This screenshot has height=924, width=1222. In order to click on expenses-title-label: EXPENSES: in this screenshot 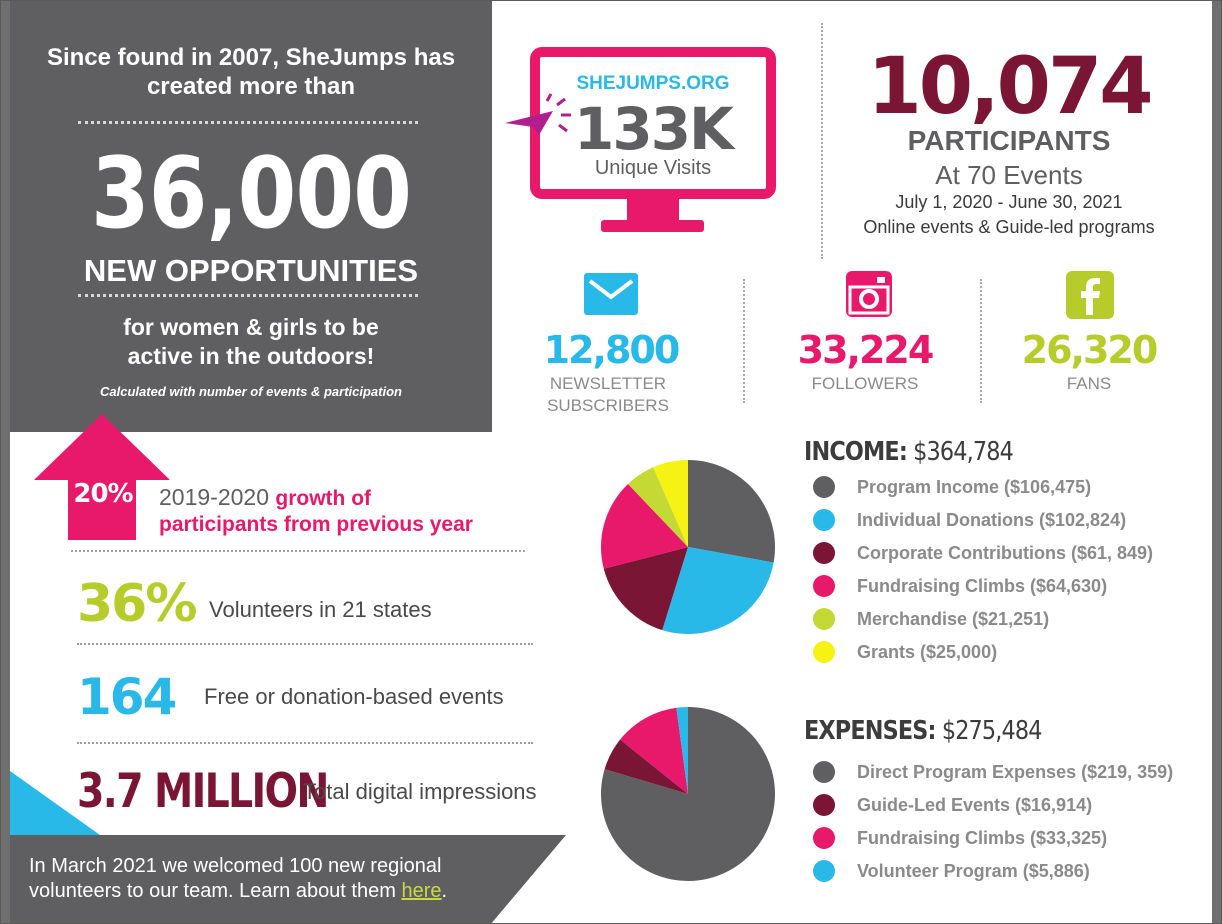, I will do `click(870, 731)`.